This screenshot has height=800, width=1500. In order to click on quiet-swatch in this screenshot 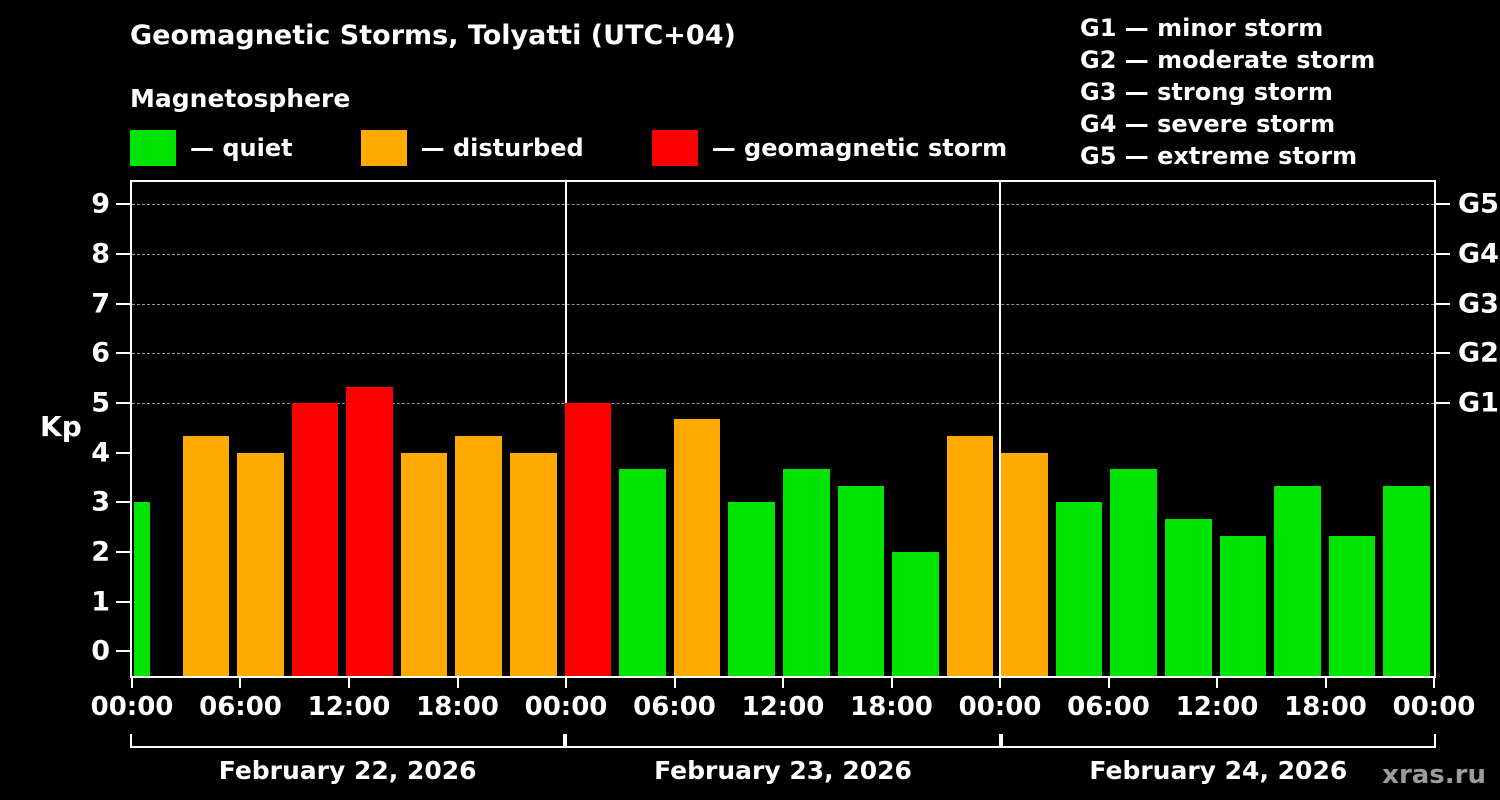, I will do `click(153, 148)`.